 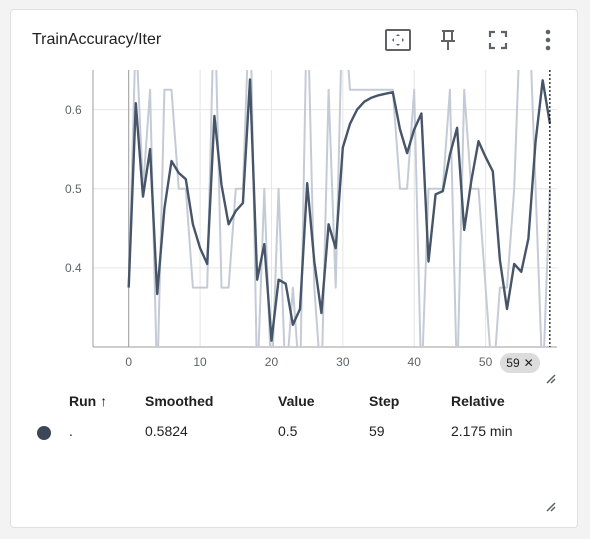 I want to click on y-tick-label: 0.5, so click(x=73, y=188).